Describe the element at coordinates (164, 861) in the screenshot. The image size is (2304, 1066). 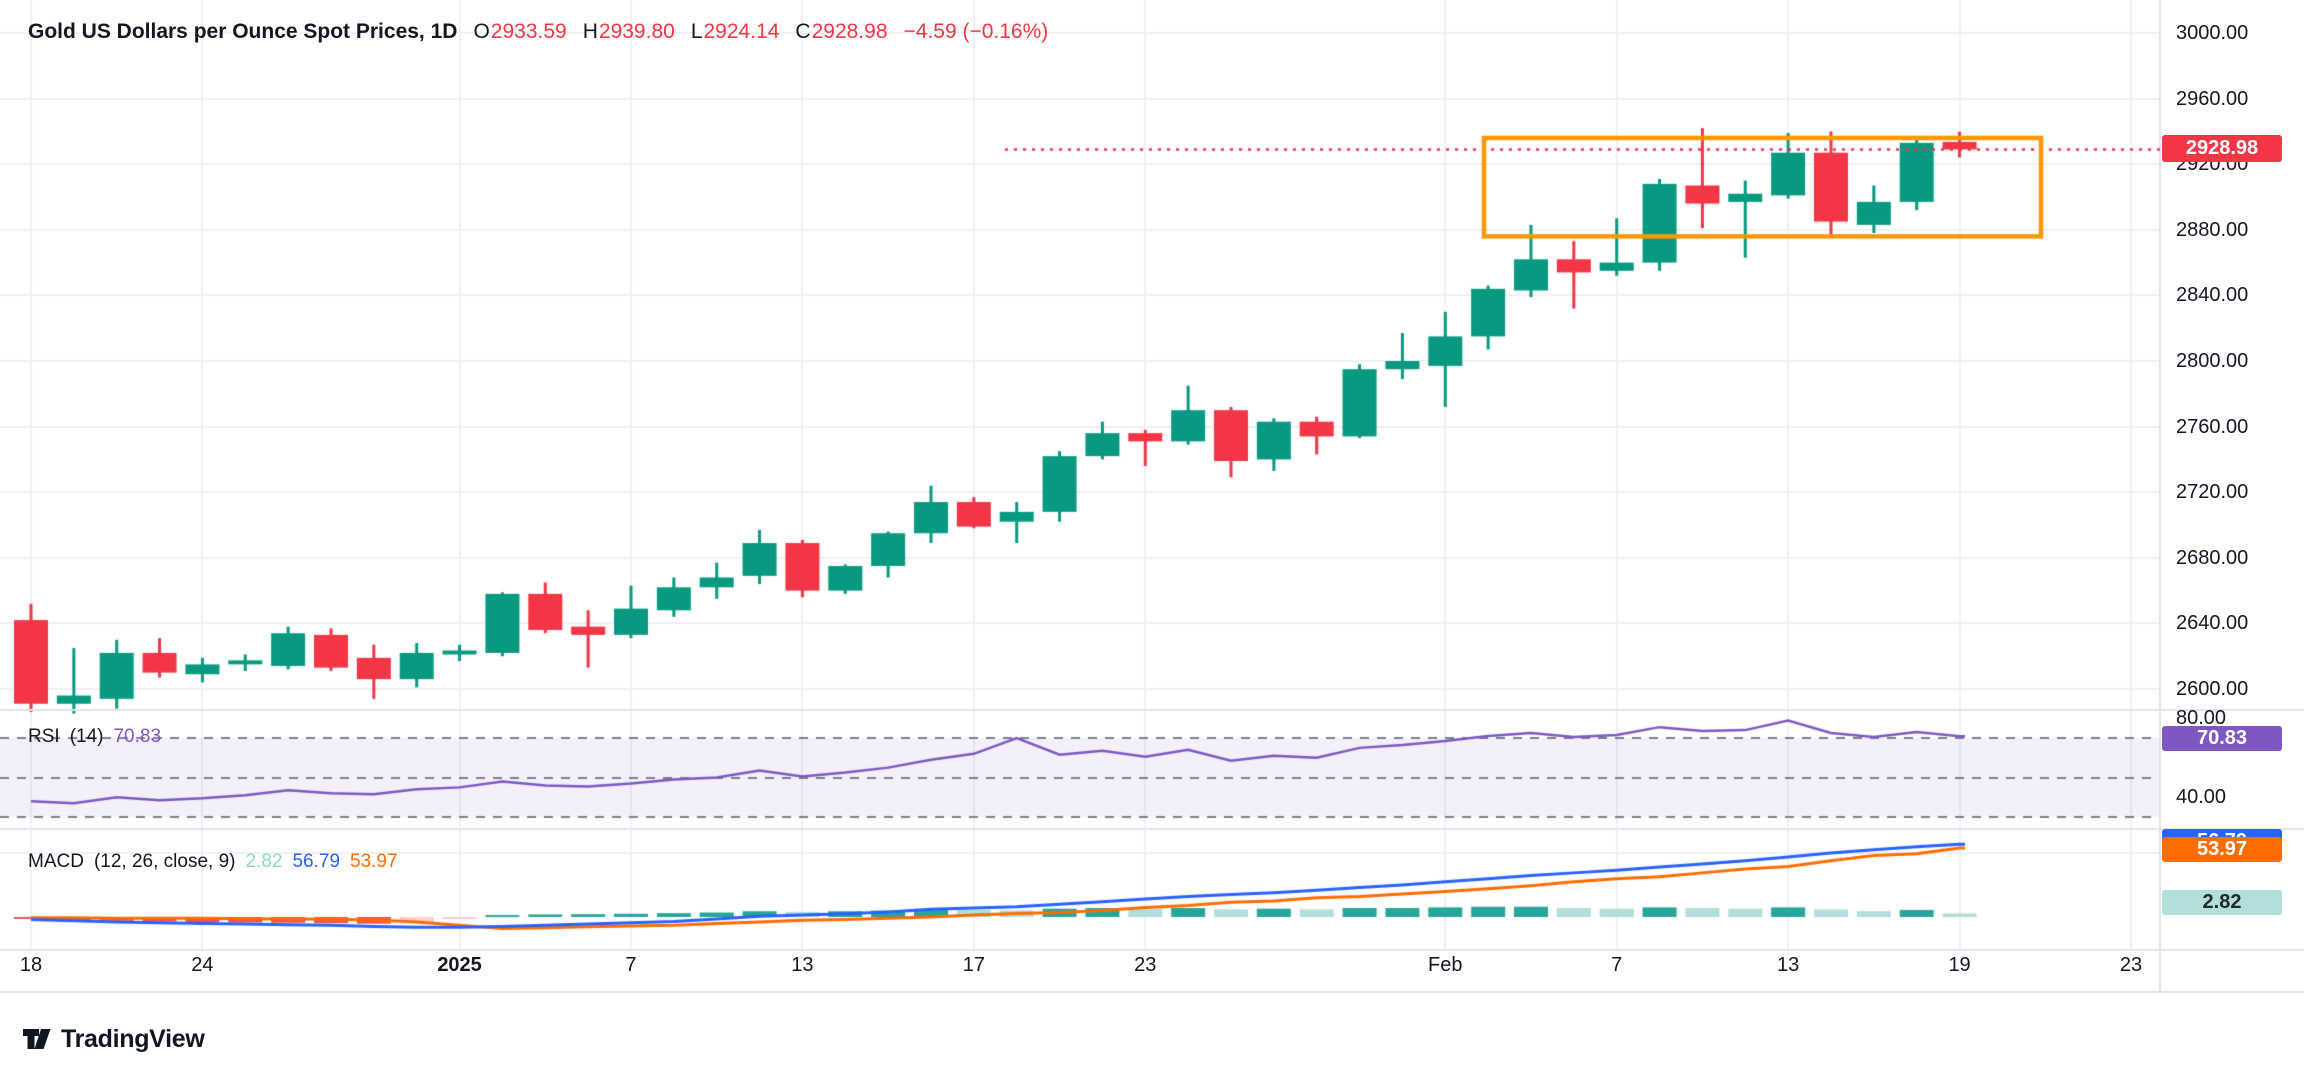
I see `macd-params: (12, 26, close, 9)` at that location.